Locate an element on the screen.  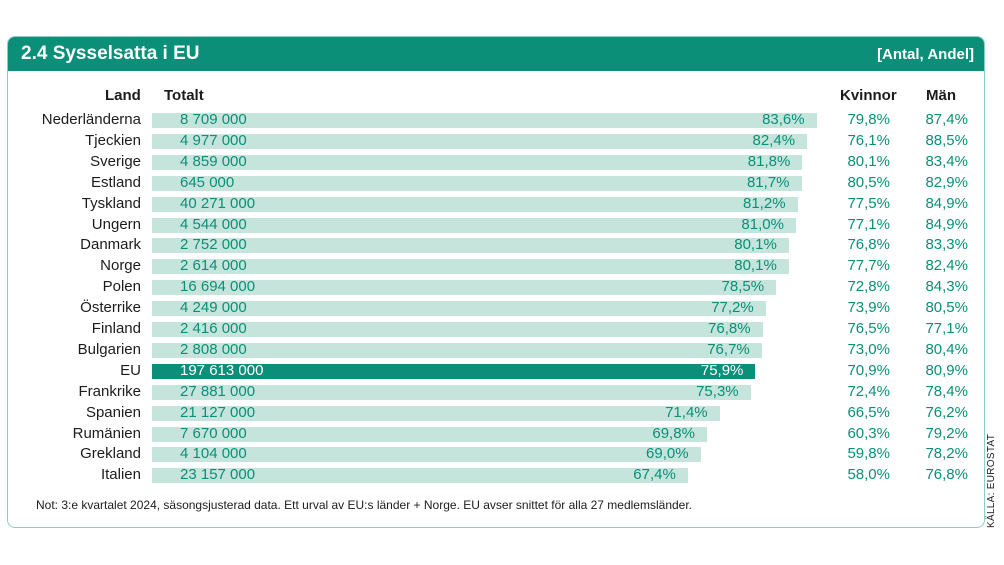
column-header-kvinnor: Kvinnor is located at coordinates (868, 95).